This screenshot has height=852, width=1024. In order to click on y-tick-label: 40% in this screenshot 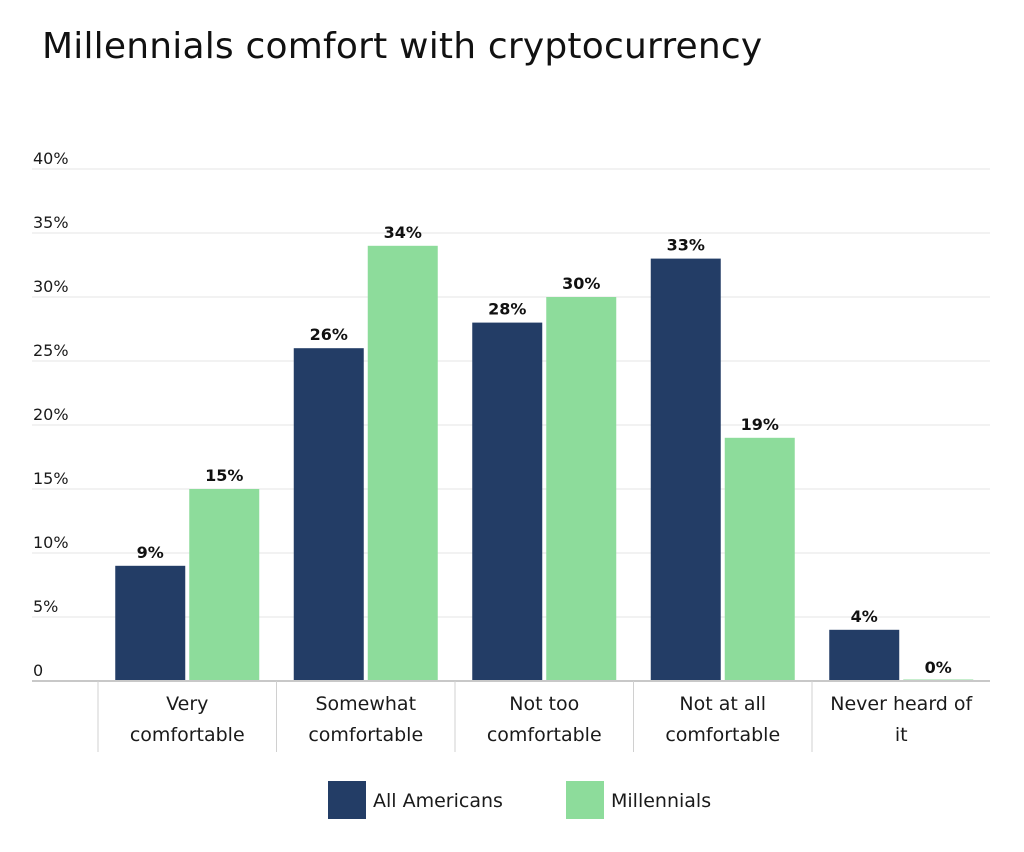, I will do `click(51, 158)`.